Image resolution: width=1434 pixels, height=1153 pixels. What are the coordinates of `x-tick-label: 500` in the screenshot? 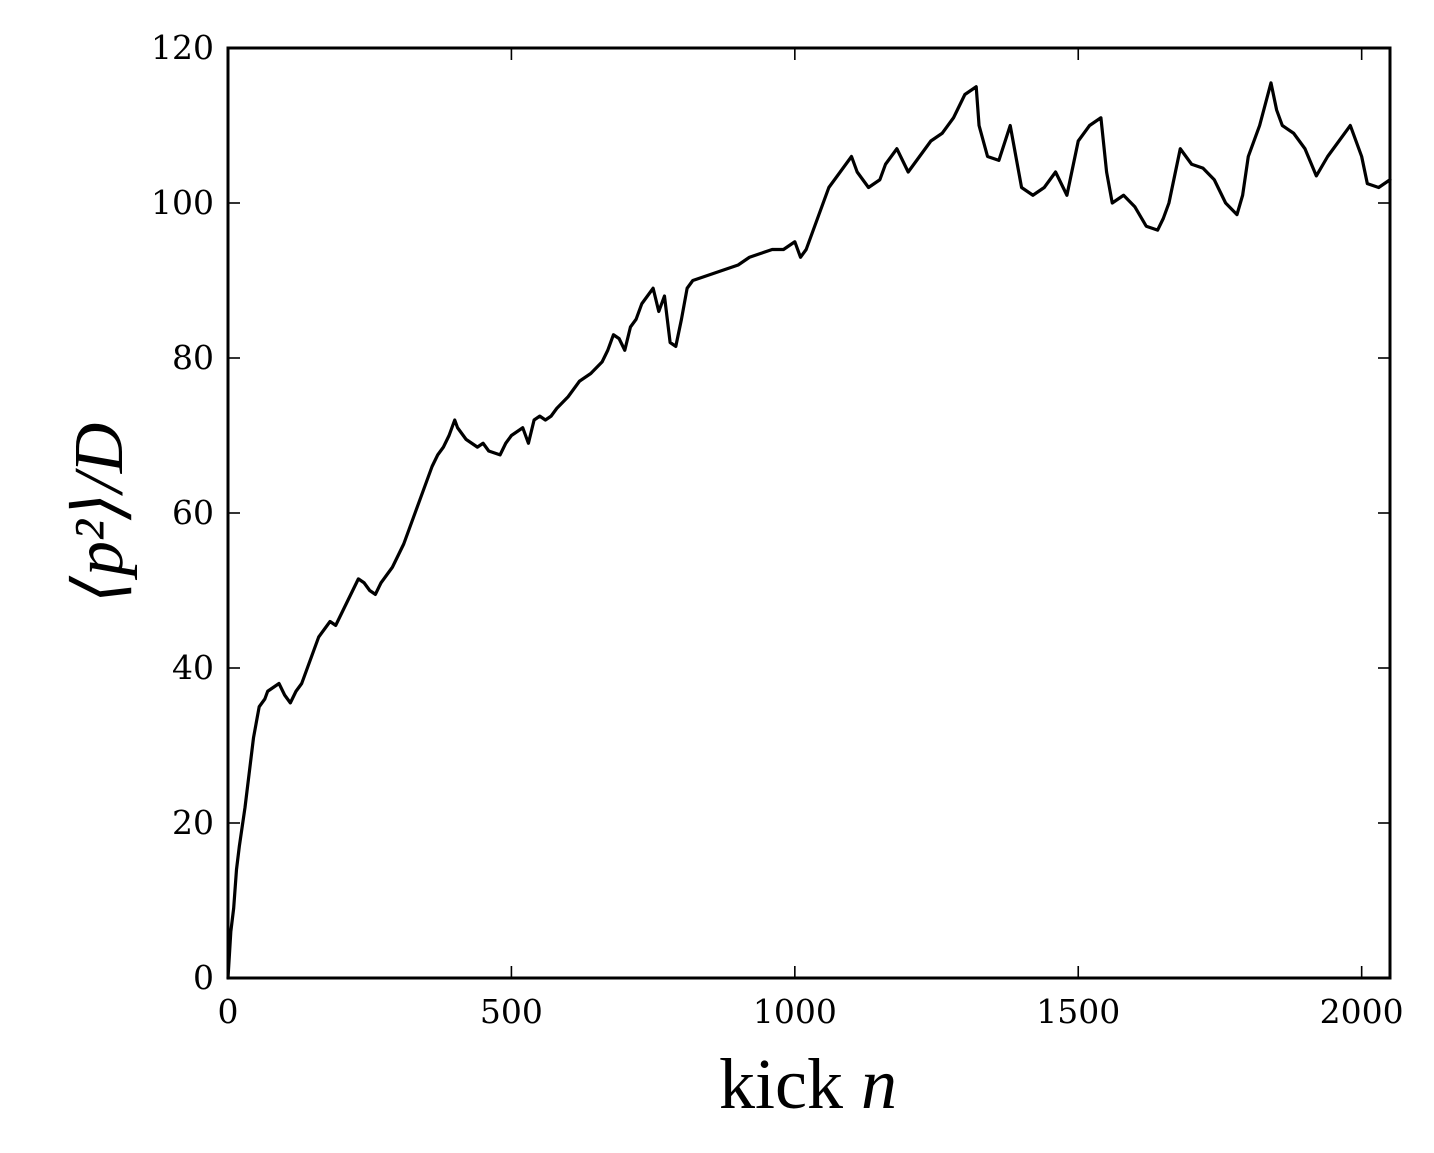 It's located at (511, 1011).